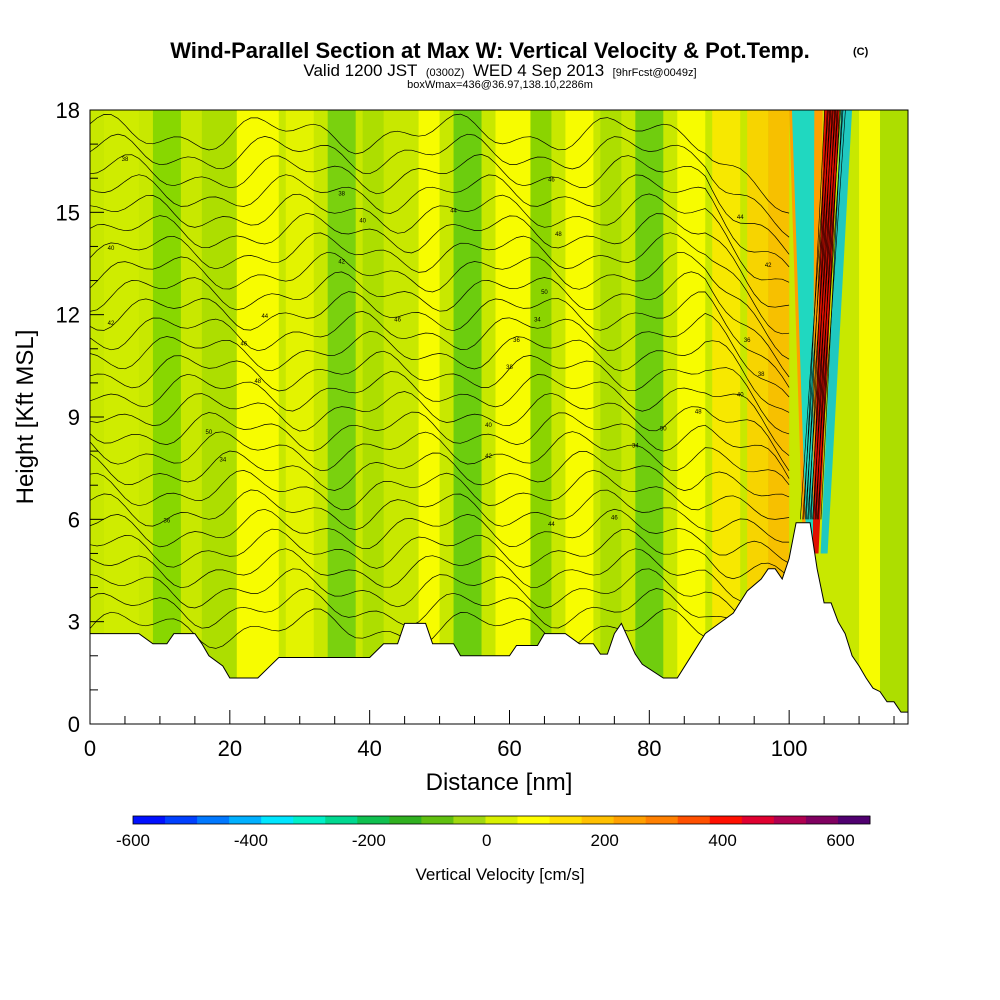  I want to click on plume-downdraft-right, so click(836, 332).